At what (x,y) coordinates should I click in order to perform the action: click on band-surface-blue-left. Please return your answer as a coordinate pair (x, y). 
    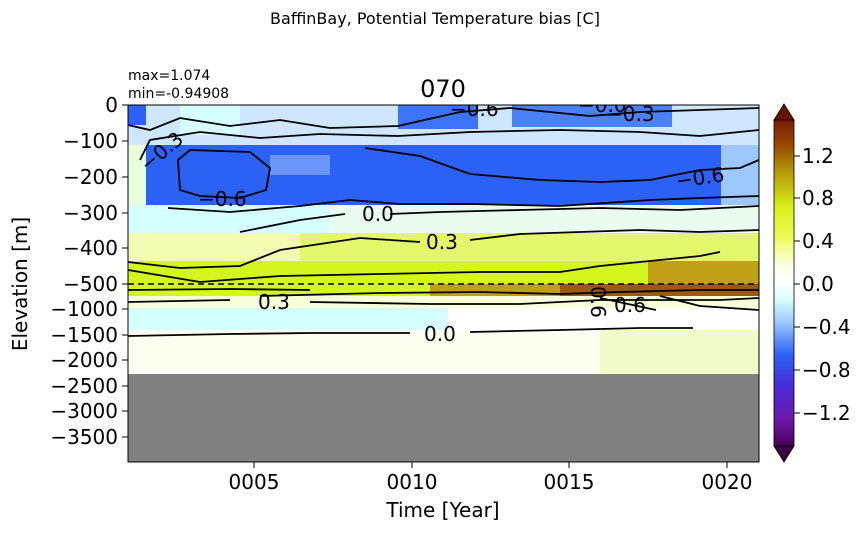
    Looking at the image, I should click on (137, 115).